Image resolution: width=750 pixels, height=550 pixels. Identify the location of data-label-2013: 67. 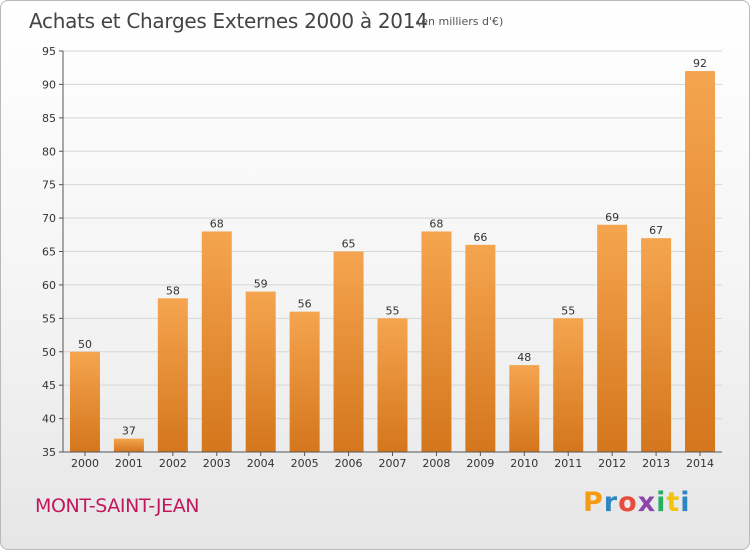
(656, 230).